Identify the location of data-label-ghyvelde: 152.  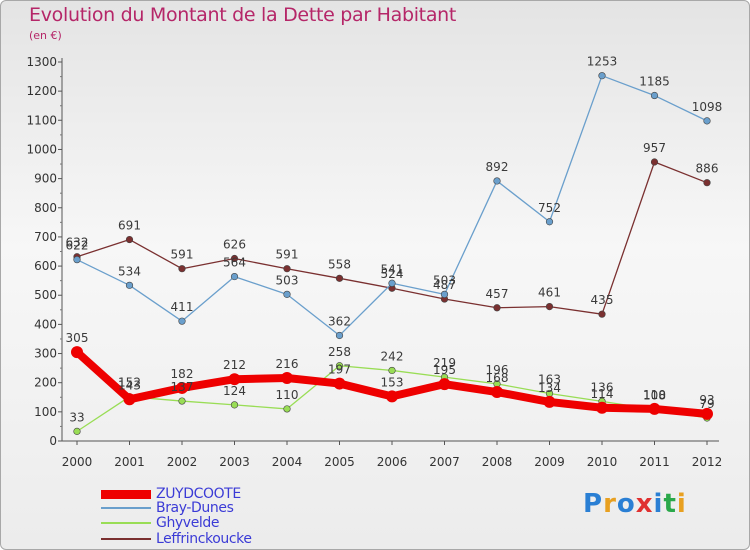
(129, 383).